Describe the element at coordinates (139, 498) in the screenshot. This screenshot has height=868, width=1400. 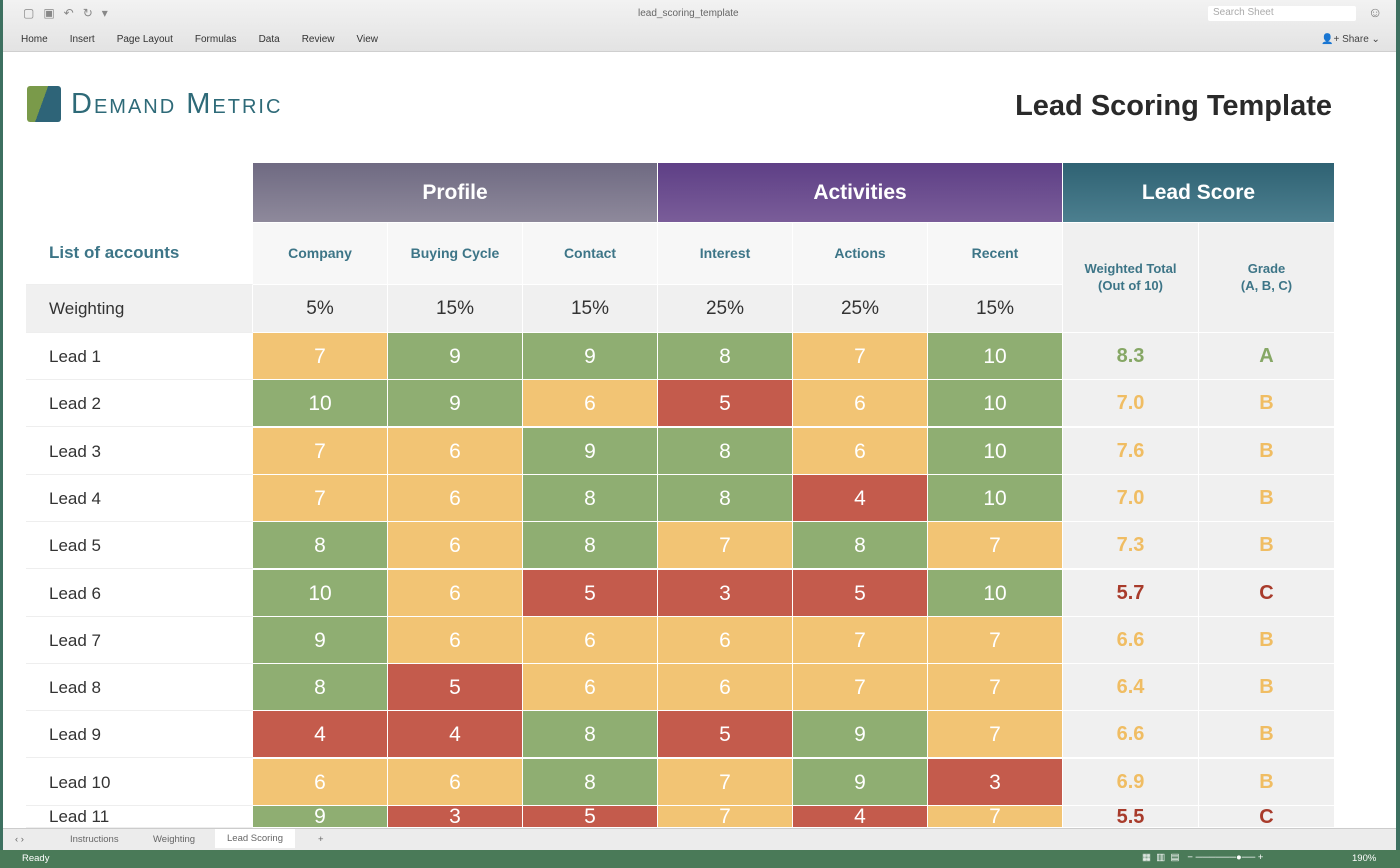
I see `lead-name: Lead 4` at that location.